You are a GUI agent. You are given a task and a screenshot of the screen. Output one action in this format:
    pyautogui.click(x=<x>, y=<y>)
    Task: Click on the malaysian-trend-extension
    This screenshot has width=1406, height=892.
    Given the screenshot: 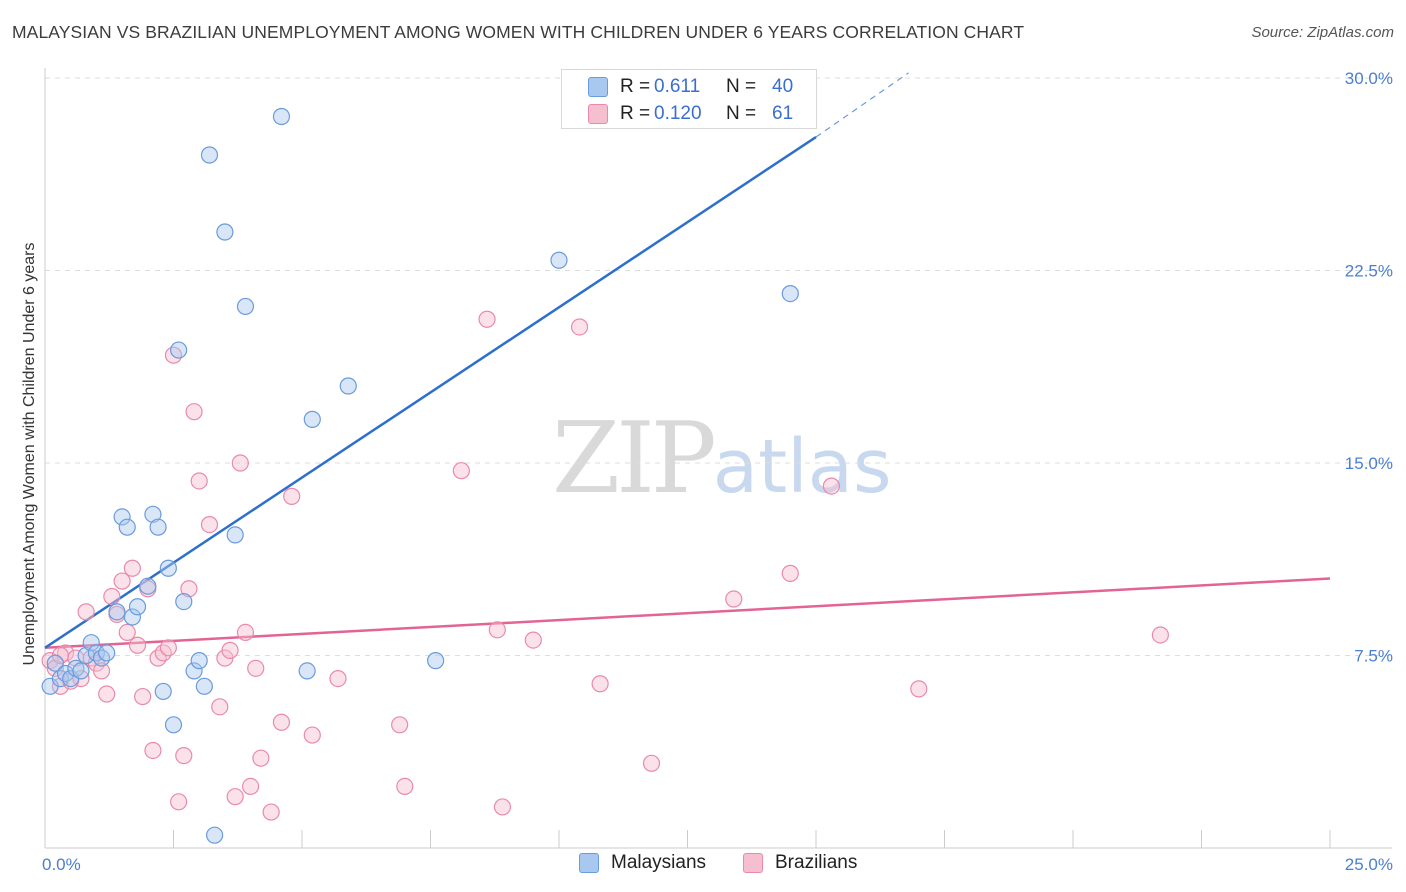 What is the action you would take?
    pyautogui.click(x=862, y=105)
    